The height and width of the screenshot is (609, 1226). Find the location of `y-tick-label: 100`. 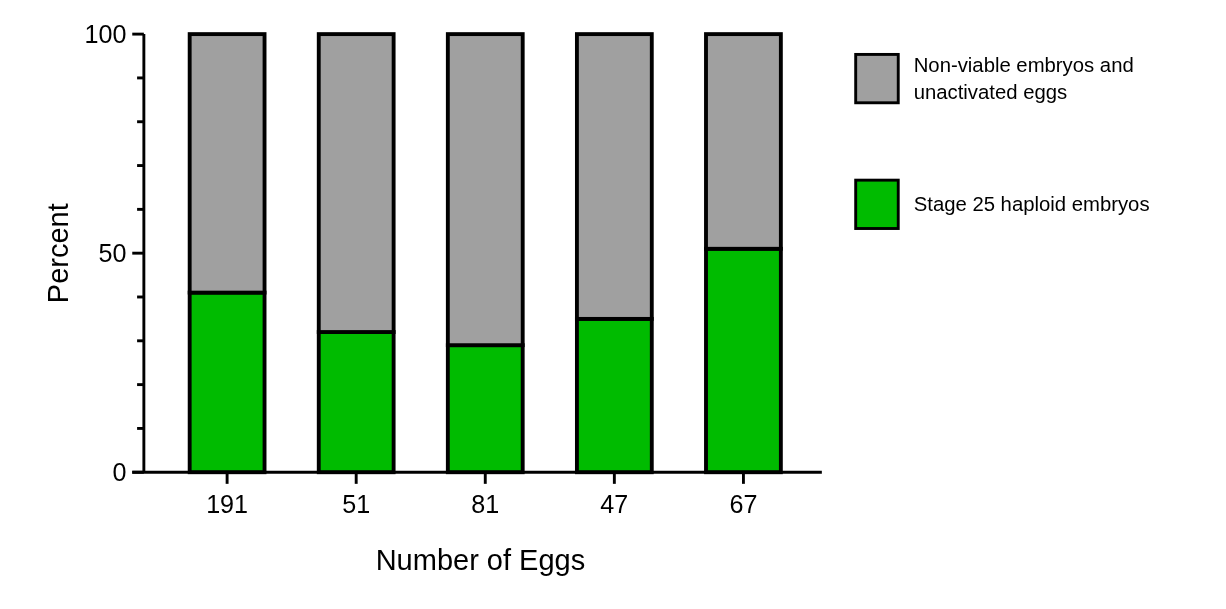

y-tick-label: 100 is located at coordinates (105, 33).